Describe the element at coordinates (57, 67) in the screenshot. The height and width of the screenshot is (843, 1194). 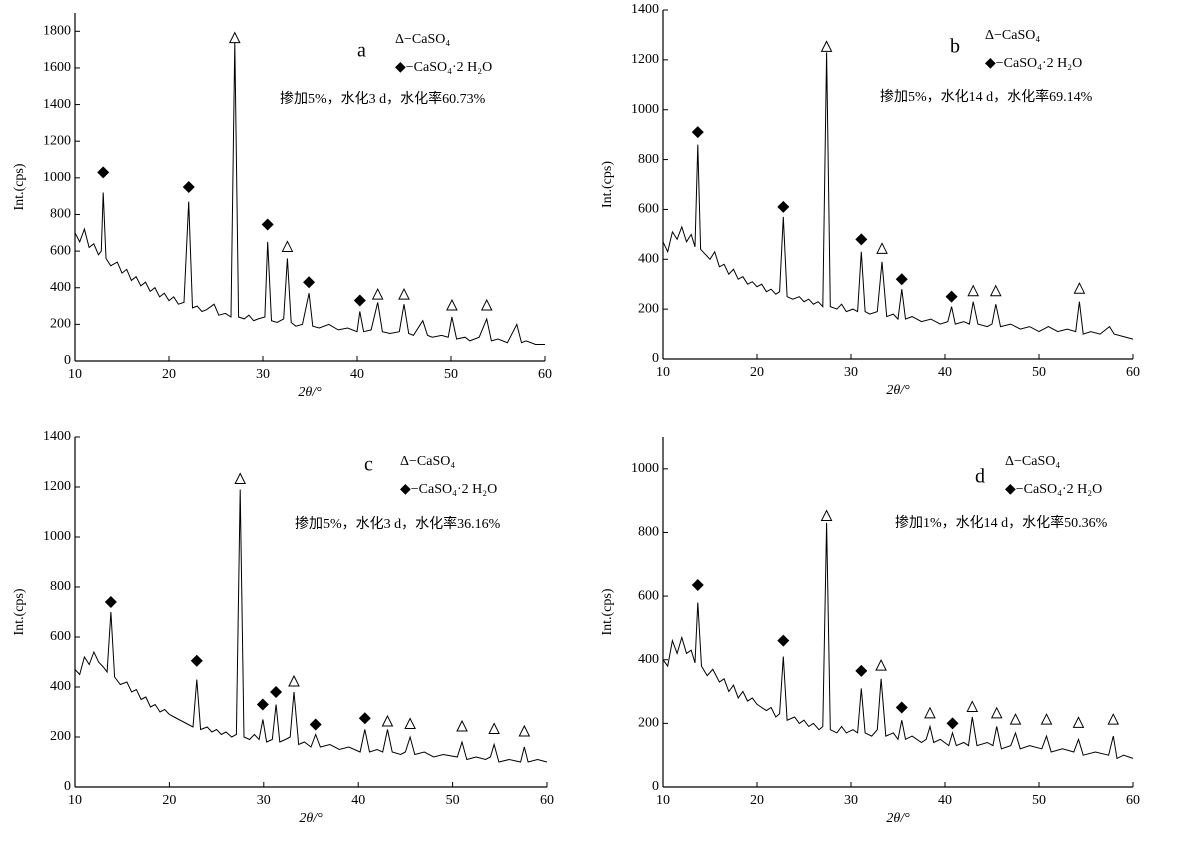
I see `y-tick-label: 1600` at that location.